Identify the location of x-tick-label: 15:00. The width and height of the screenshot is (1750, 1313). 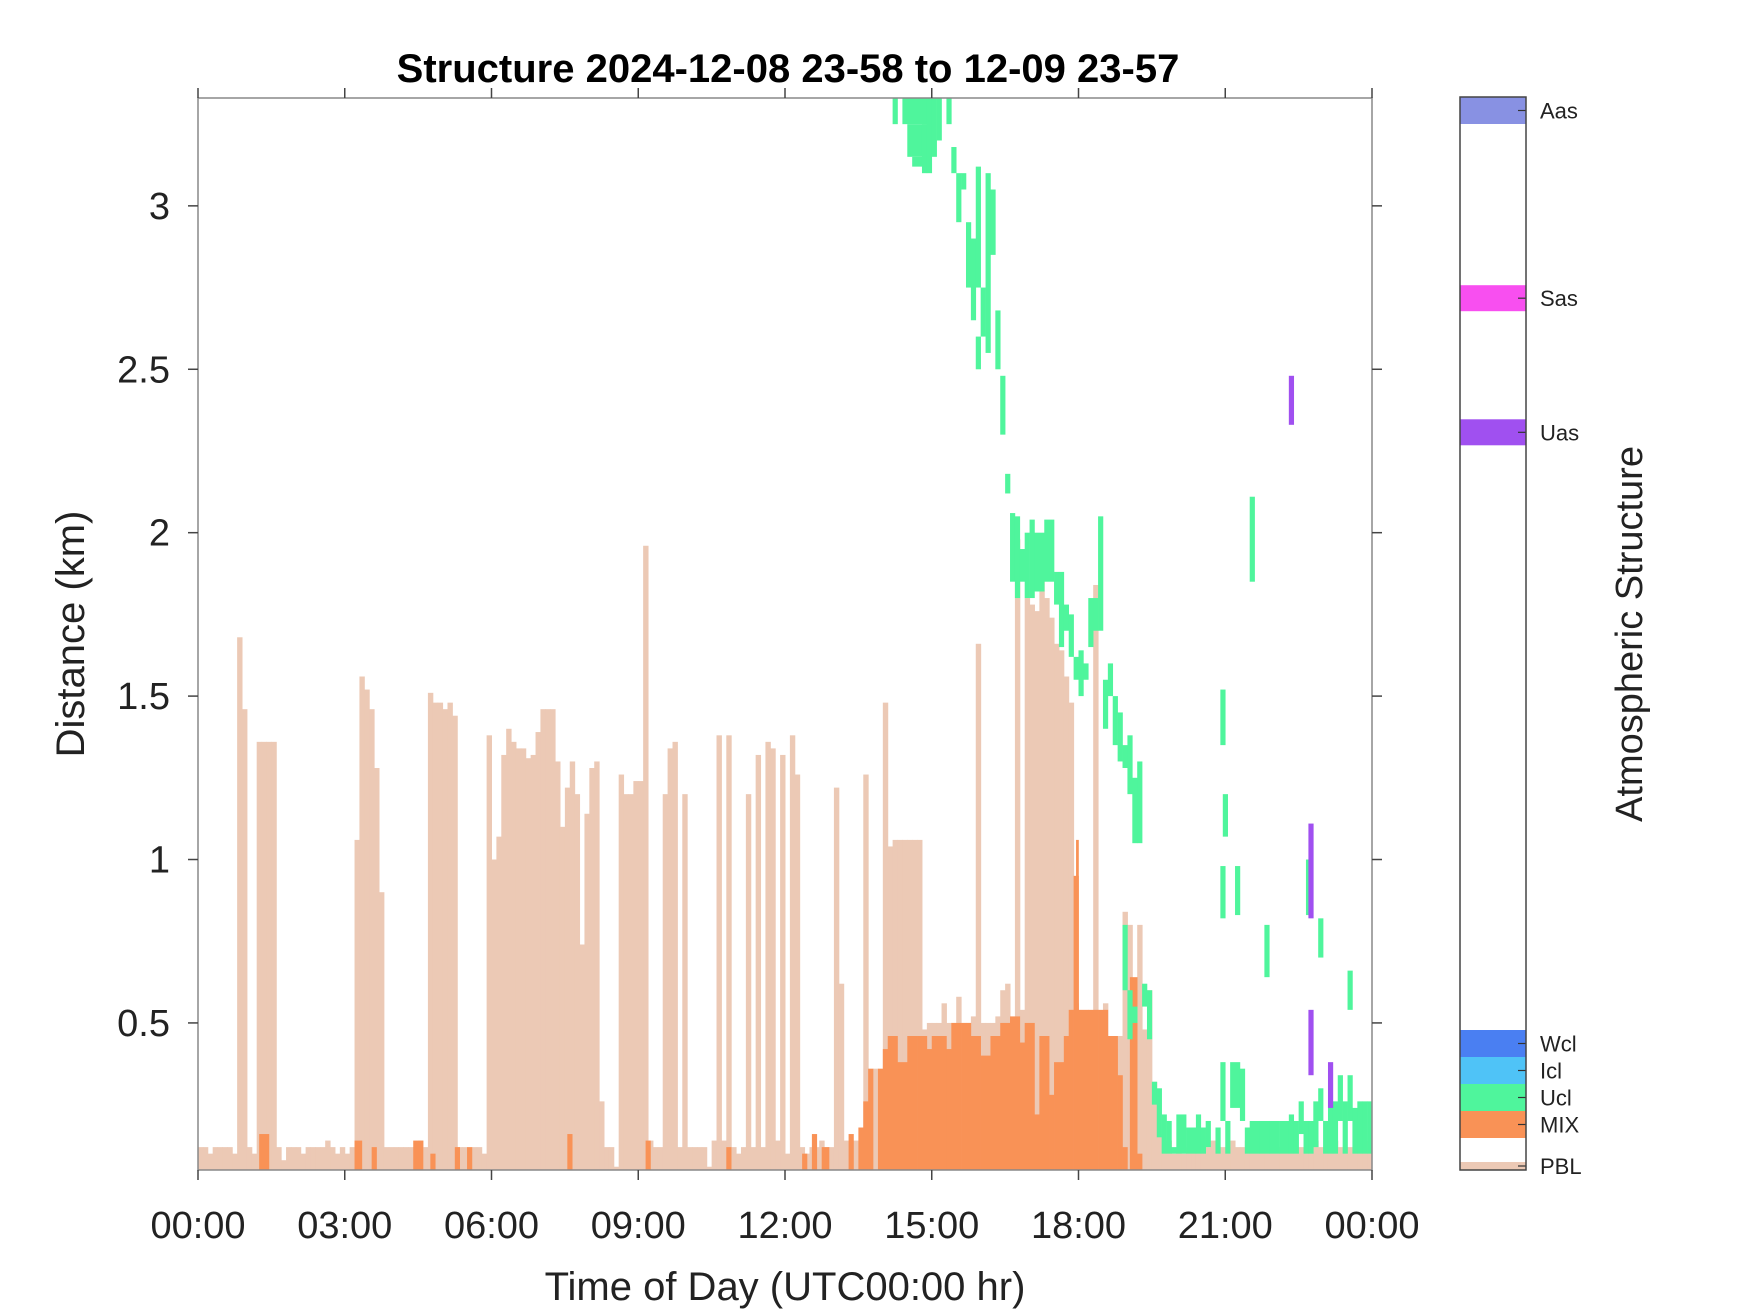
(931, 1226).